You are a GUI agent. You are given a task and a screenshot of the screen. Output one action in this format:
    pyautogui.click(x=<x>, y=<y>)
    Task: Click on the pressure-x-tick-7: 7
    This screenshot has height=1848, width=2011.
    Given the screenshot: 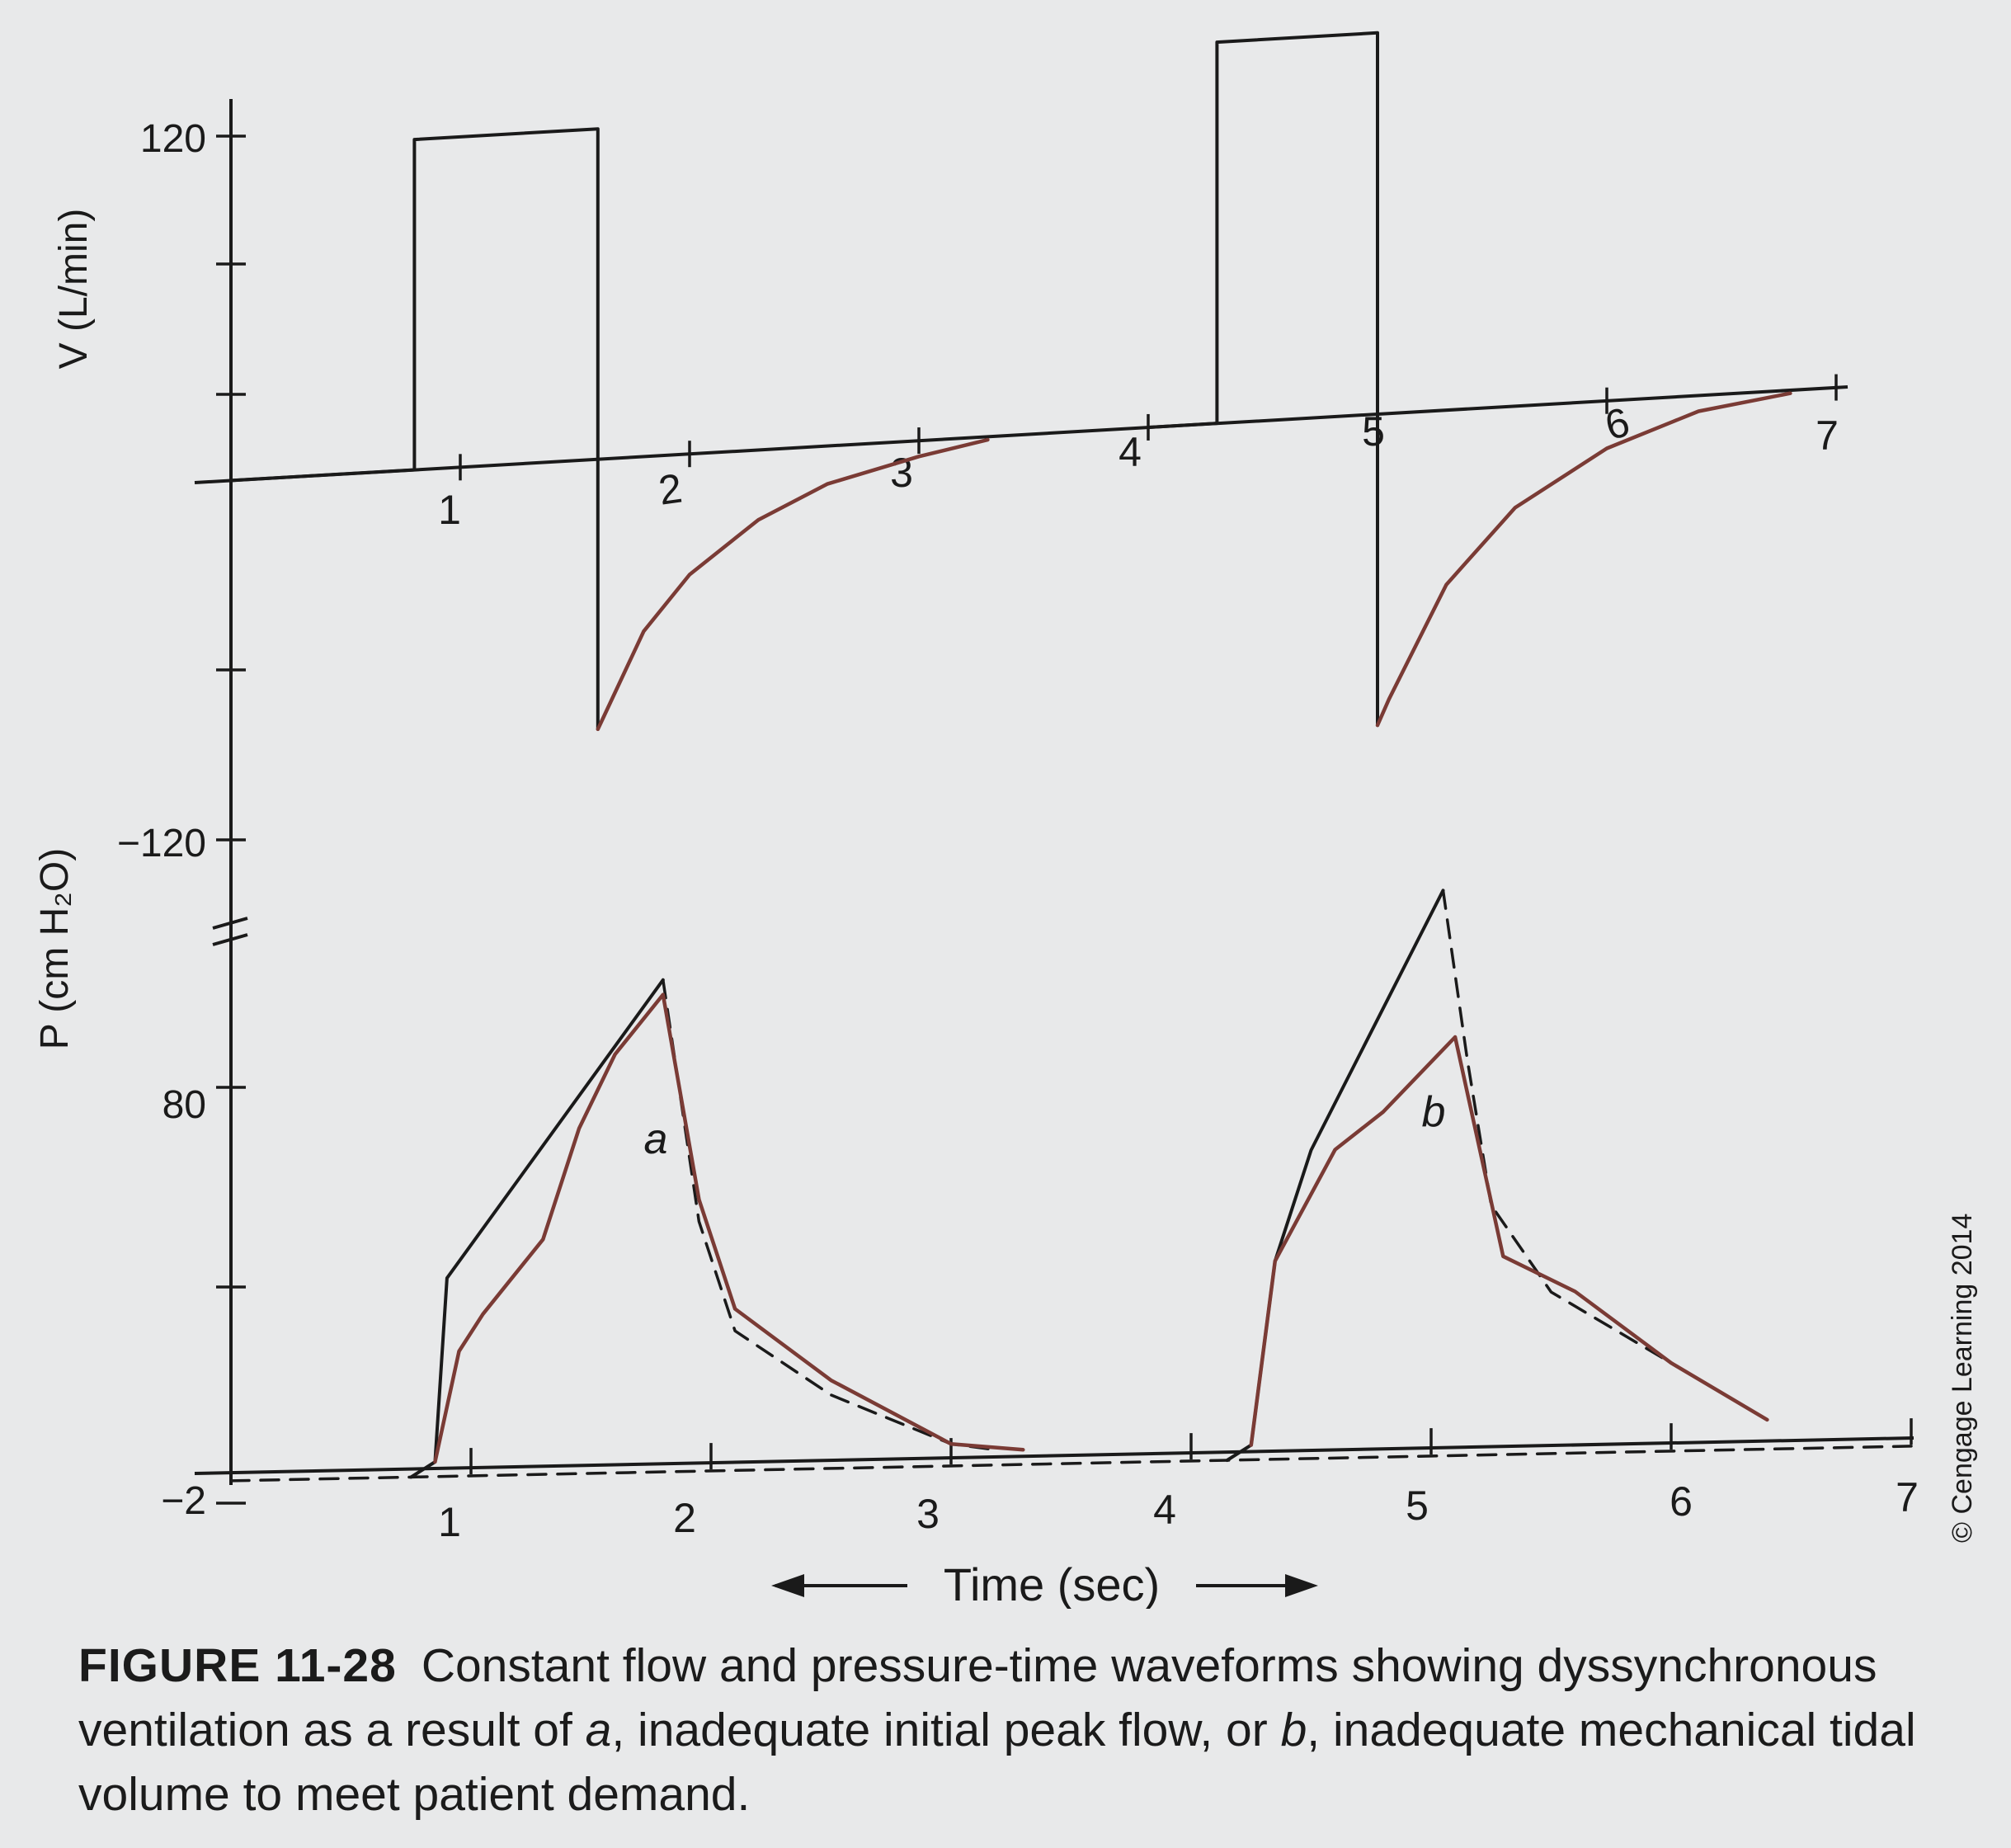 What is the action you would take?
    pyautogui.click(x=1907, y=1497)
    